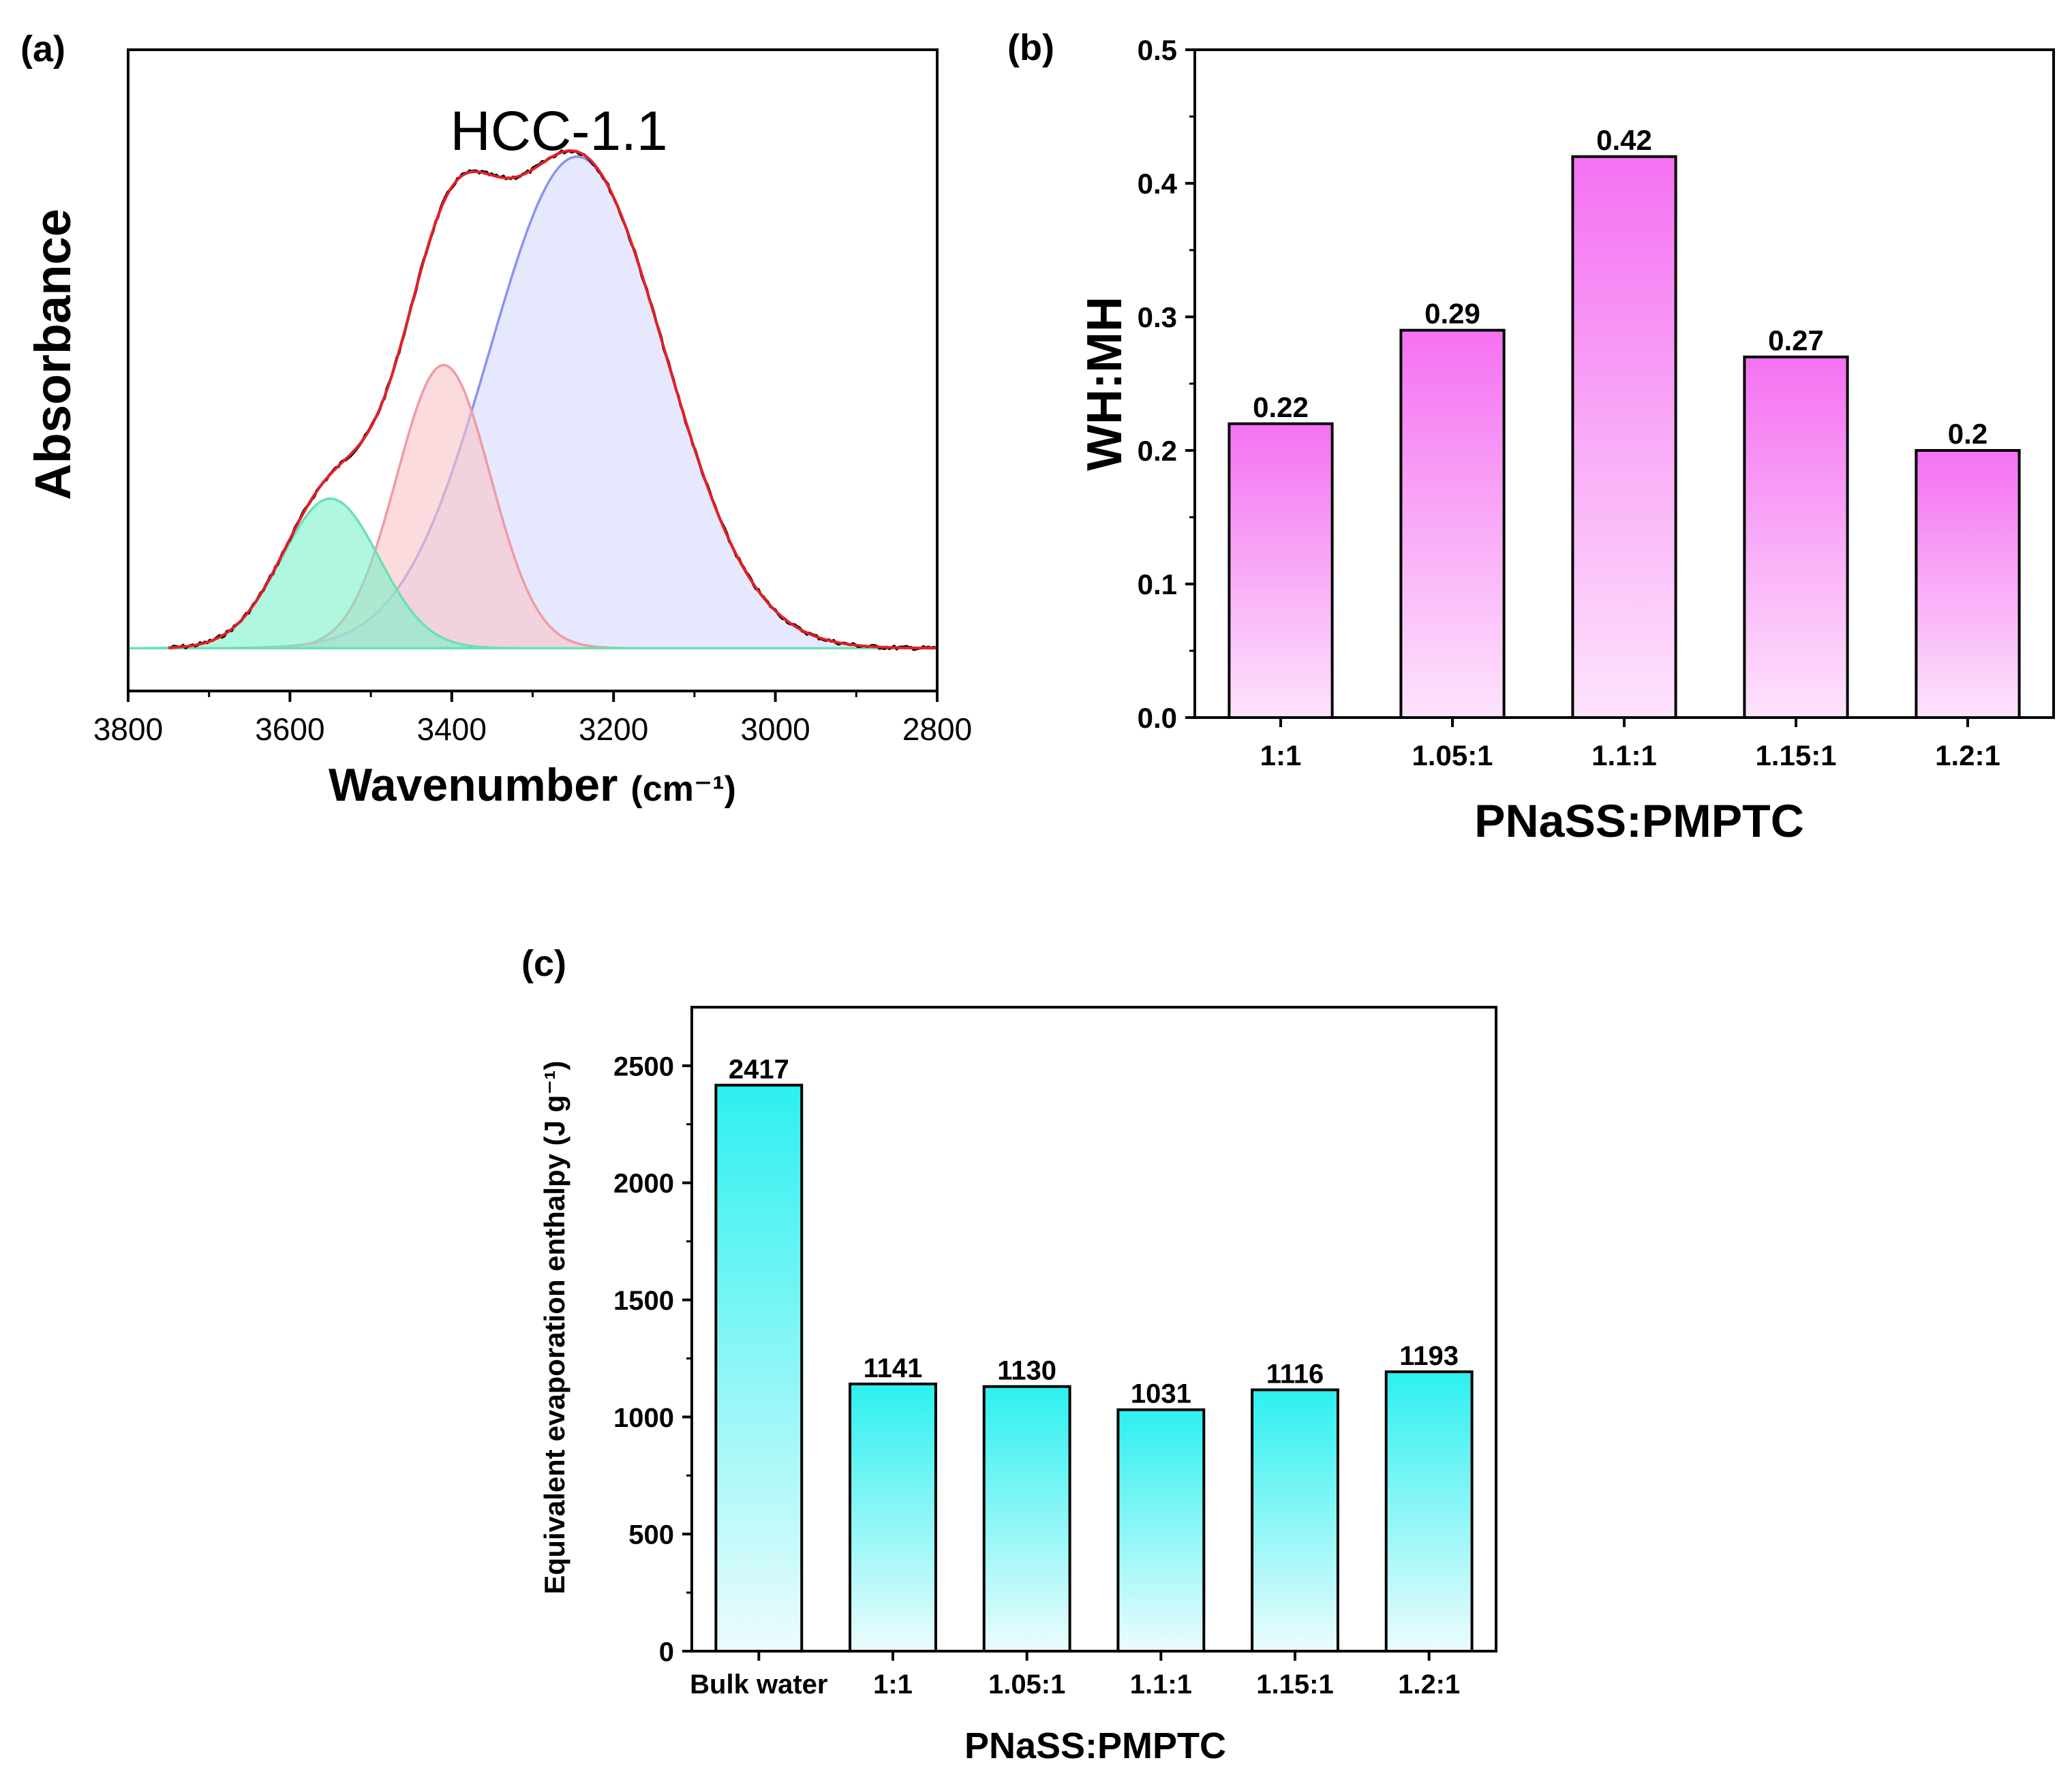  Describe the element at coordinates (1429, 1685) in the screenshot. I see `panel-c-category-label-5: 1.2:1` at that location.